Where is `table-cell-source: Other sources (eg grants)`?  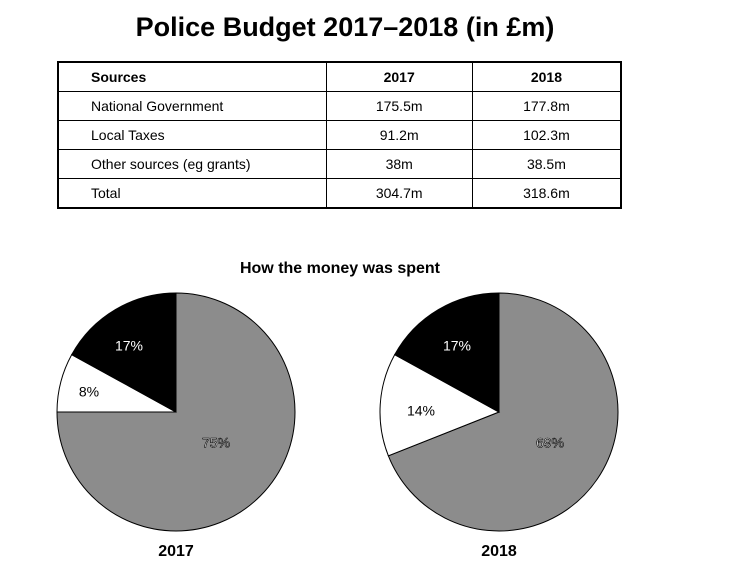
table-cell-source: Other sources (eg grants) is located at coordinates (192, 164).